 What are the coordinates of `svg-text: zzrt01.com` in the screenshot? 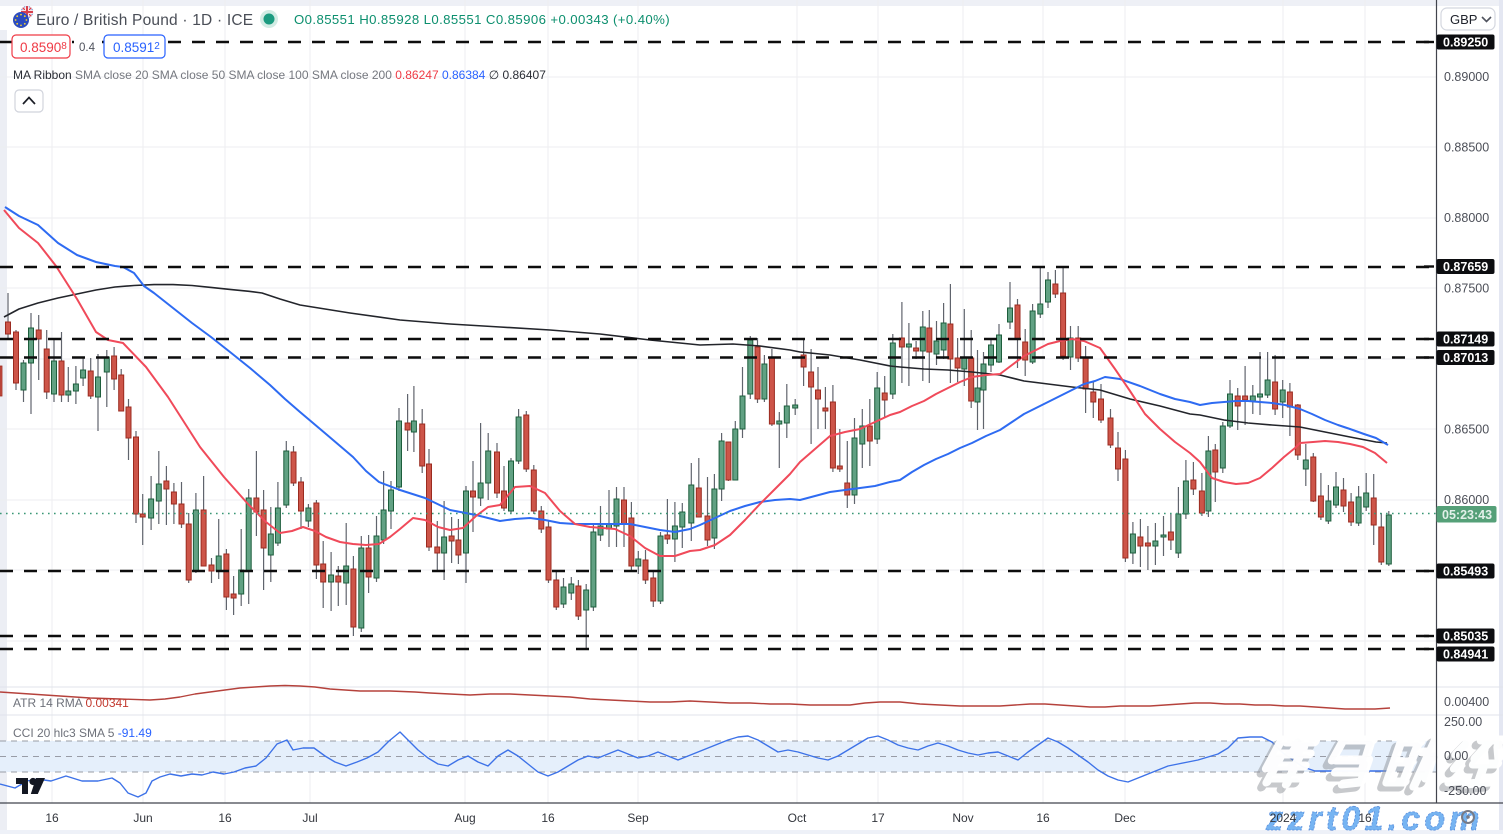 It's located at (1374, 817).